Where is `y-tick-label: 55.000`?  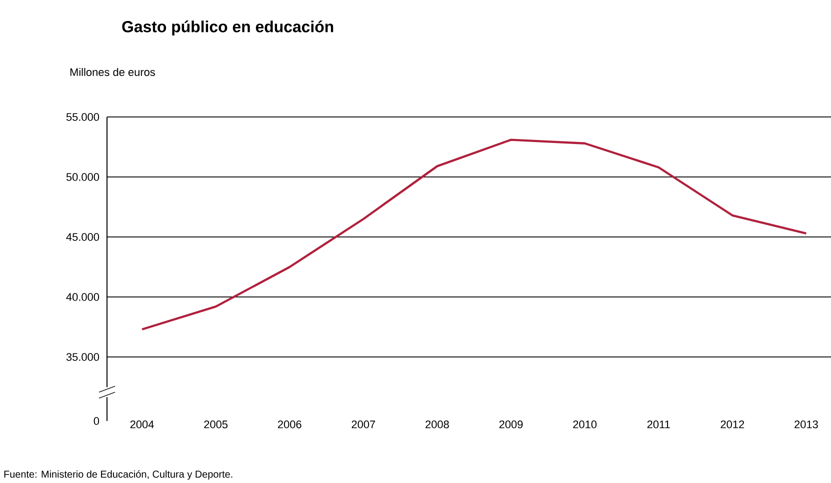
y-tick-label: 55.000 is located at coordinates (83, 117).